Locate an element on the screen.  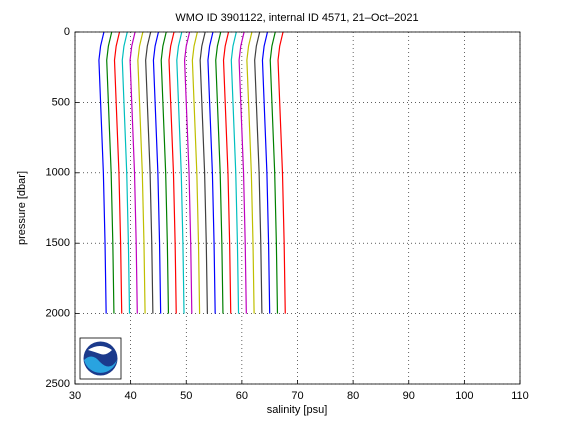
x-tick-label: 110 is located at coordinates (520, 396).